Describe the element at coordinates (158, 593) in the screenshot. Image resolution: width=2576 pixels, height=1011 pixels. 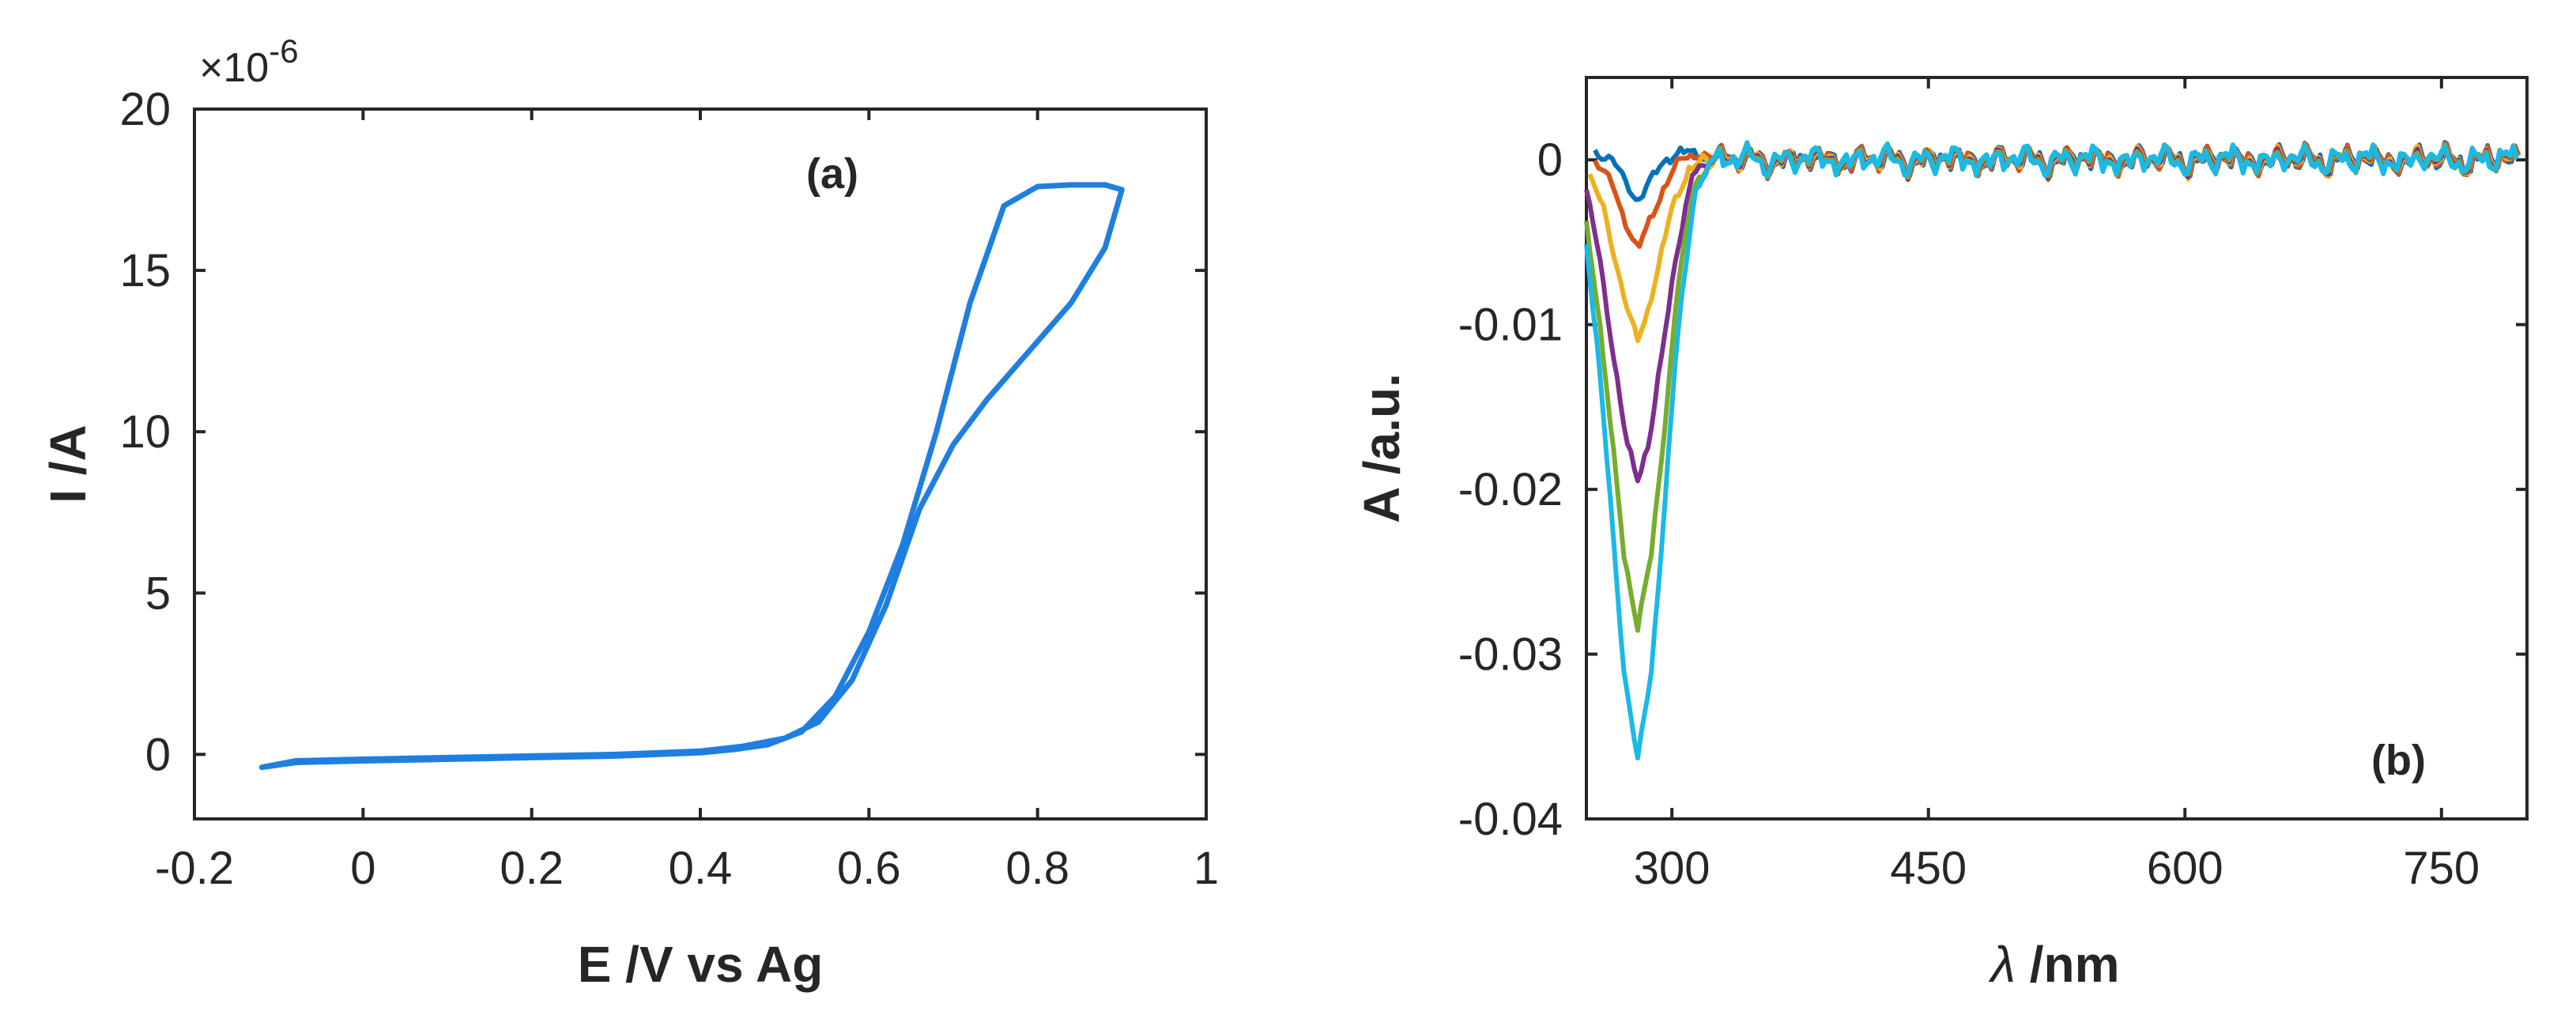
I see `cv-ytick-label-1: 5` at that location.